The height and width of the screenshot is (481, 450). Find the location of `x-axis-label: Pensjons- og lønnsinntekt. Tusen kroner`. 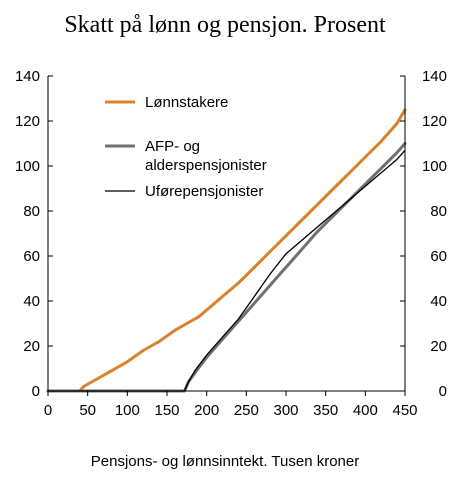

x-axis-label: Pensjons- og lønnsinntekt. Tusen kroner is located at coordinates (225, 461).